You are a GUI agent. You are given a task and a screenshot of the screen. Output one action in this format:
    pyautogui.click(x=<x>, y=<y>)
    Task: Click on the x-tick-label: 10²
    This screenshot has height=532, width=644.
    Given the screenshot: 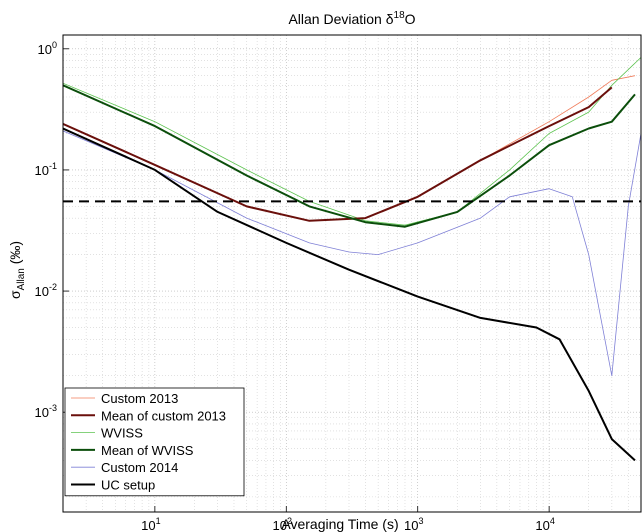 What is the action you would take?
    pyautogui.click(x=282, y=524)
    